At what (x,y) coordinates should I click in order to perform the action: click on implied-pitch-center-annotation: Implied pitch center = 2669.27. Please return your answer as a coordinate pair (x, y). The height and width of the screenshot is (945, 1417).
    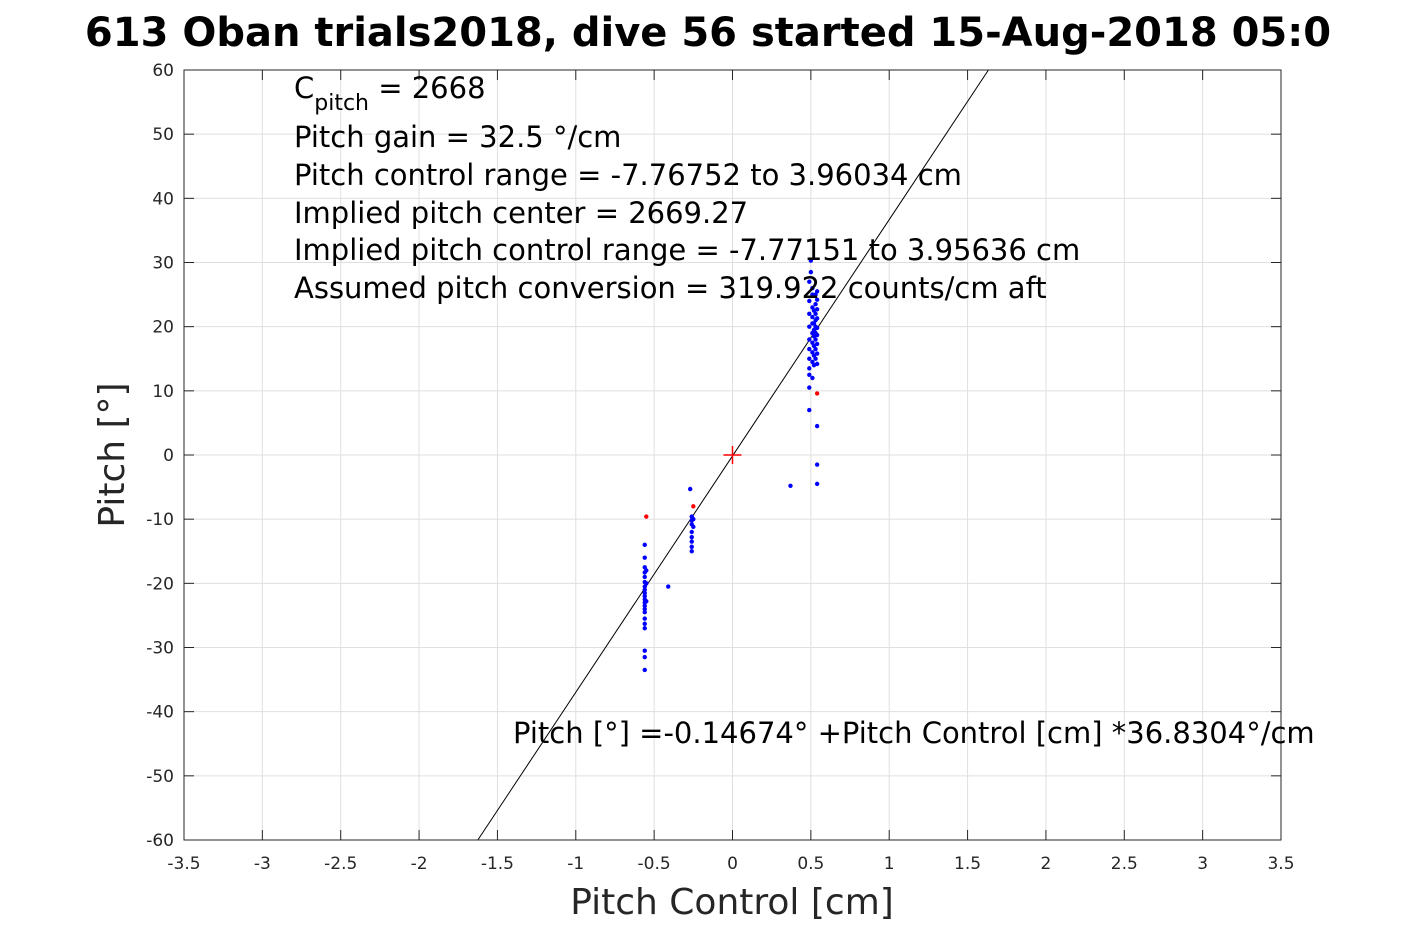
    Looking at the image, I should click on (521, 213).